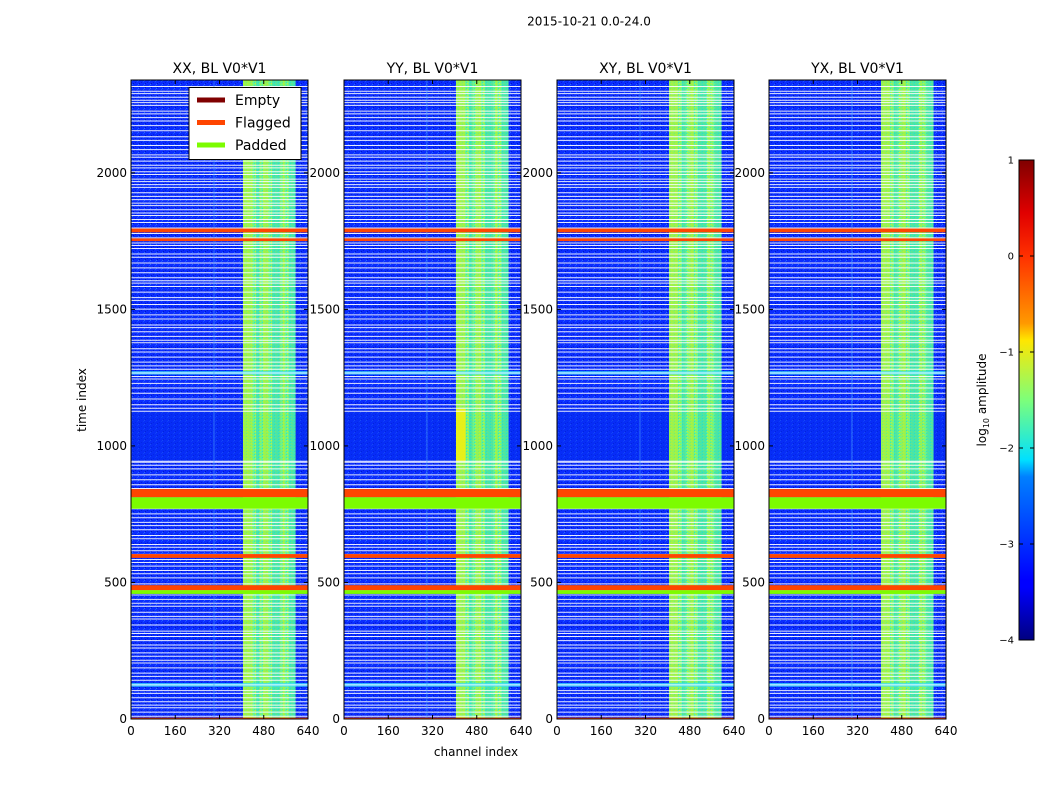 The width and height of the screenshot is (1050, 800). I want to click on legend-label-empty: Empty, so click(257, 101).